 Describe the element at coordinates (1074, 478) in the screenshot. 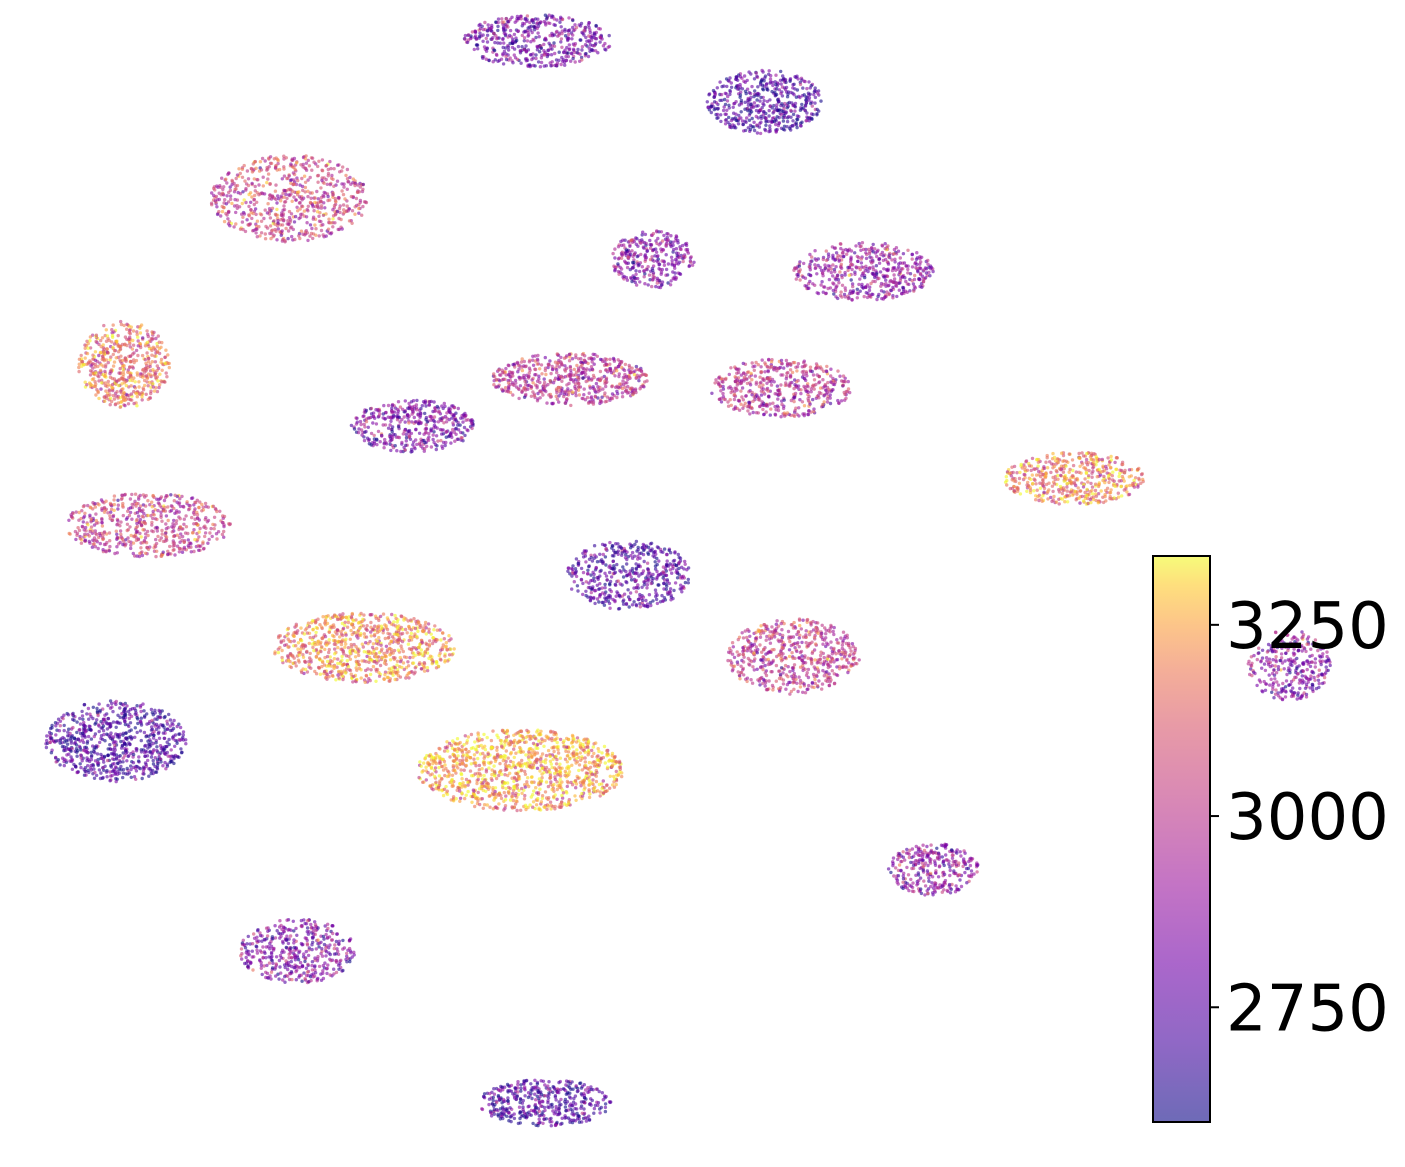

I see `scatter-cluster` at that location.